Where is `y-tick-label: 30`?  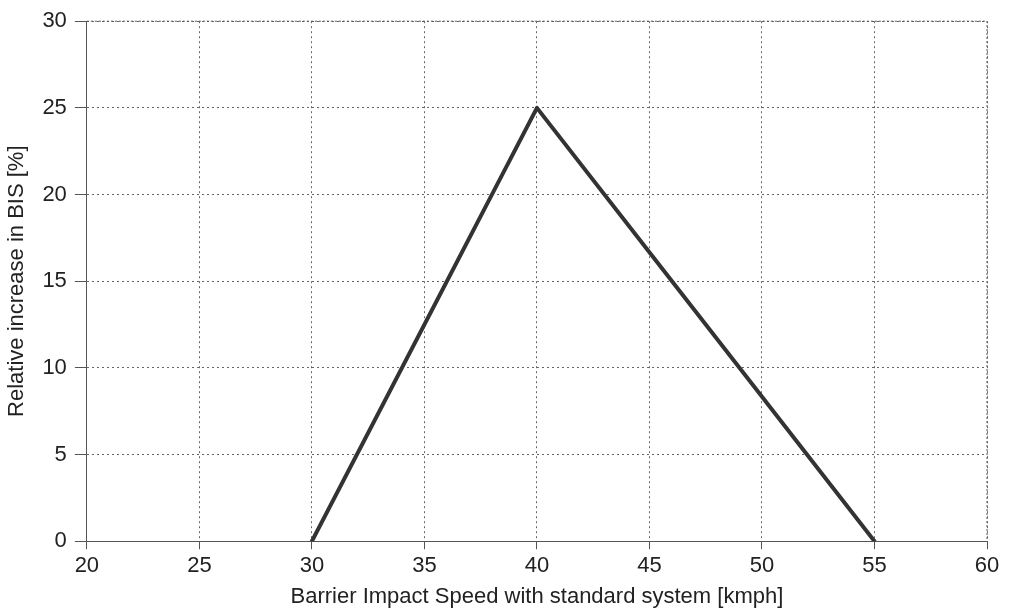
y-tick-label: 30 is located at coordinates (54, 20).